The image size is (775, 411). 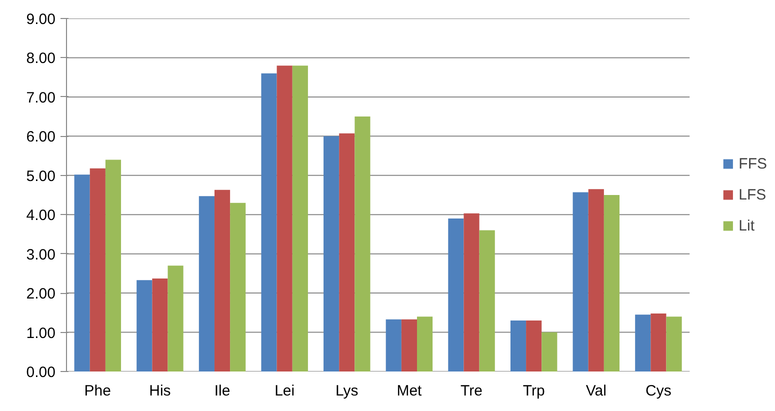 I want to click on x-tick-label: Lys, so click(x=347, y=391).